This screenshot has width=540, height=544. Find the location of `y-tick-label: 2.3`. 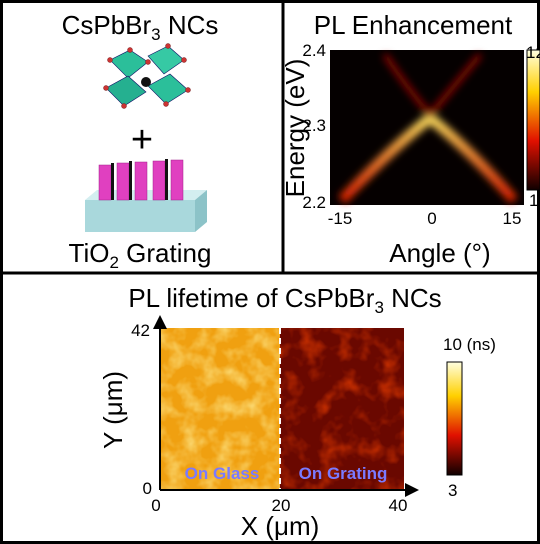

y-tick-label: 2.3 is located at coordinates (314, 125).